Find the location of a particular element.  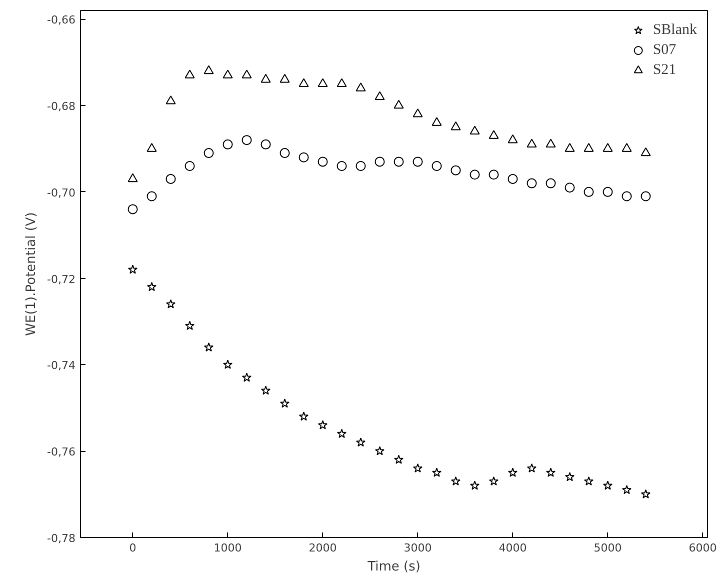

y-tick-label: -0,66 is located at coordinates (61, 20).